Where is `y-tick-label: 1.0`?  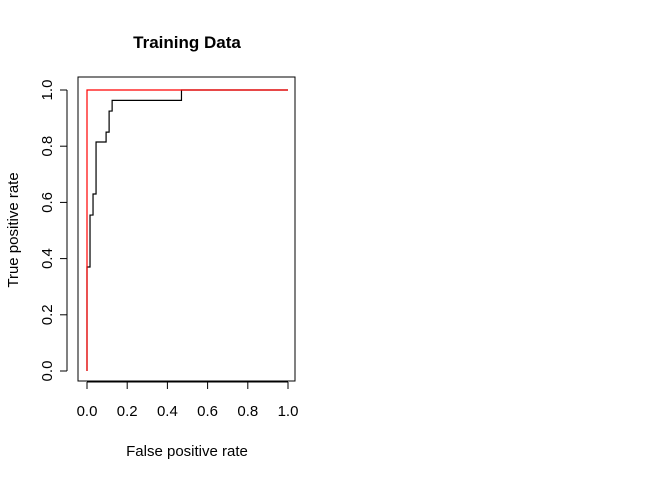 y-tick-label: 1.0 is located at coordinates (47, 90).